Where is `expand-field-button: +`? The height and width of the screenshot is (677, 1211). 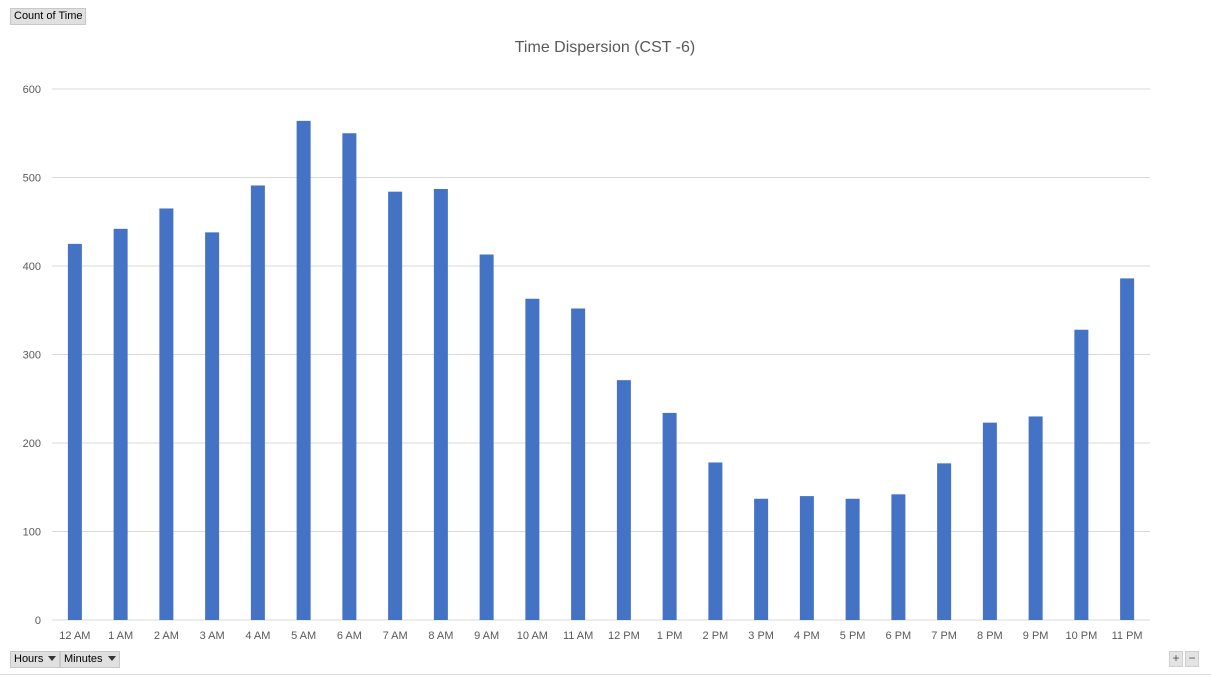
expand-field-button: + is located at coordinates (1176, 659).